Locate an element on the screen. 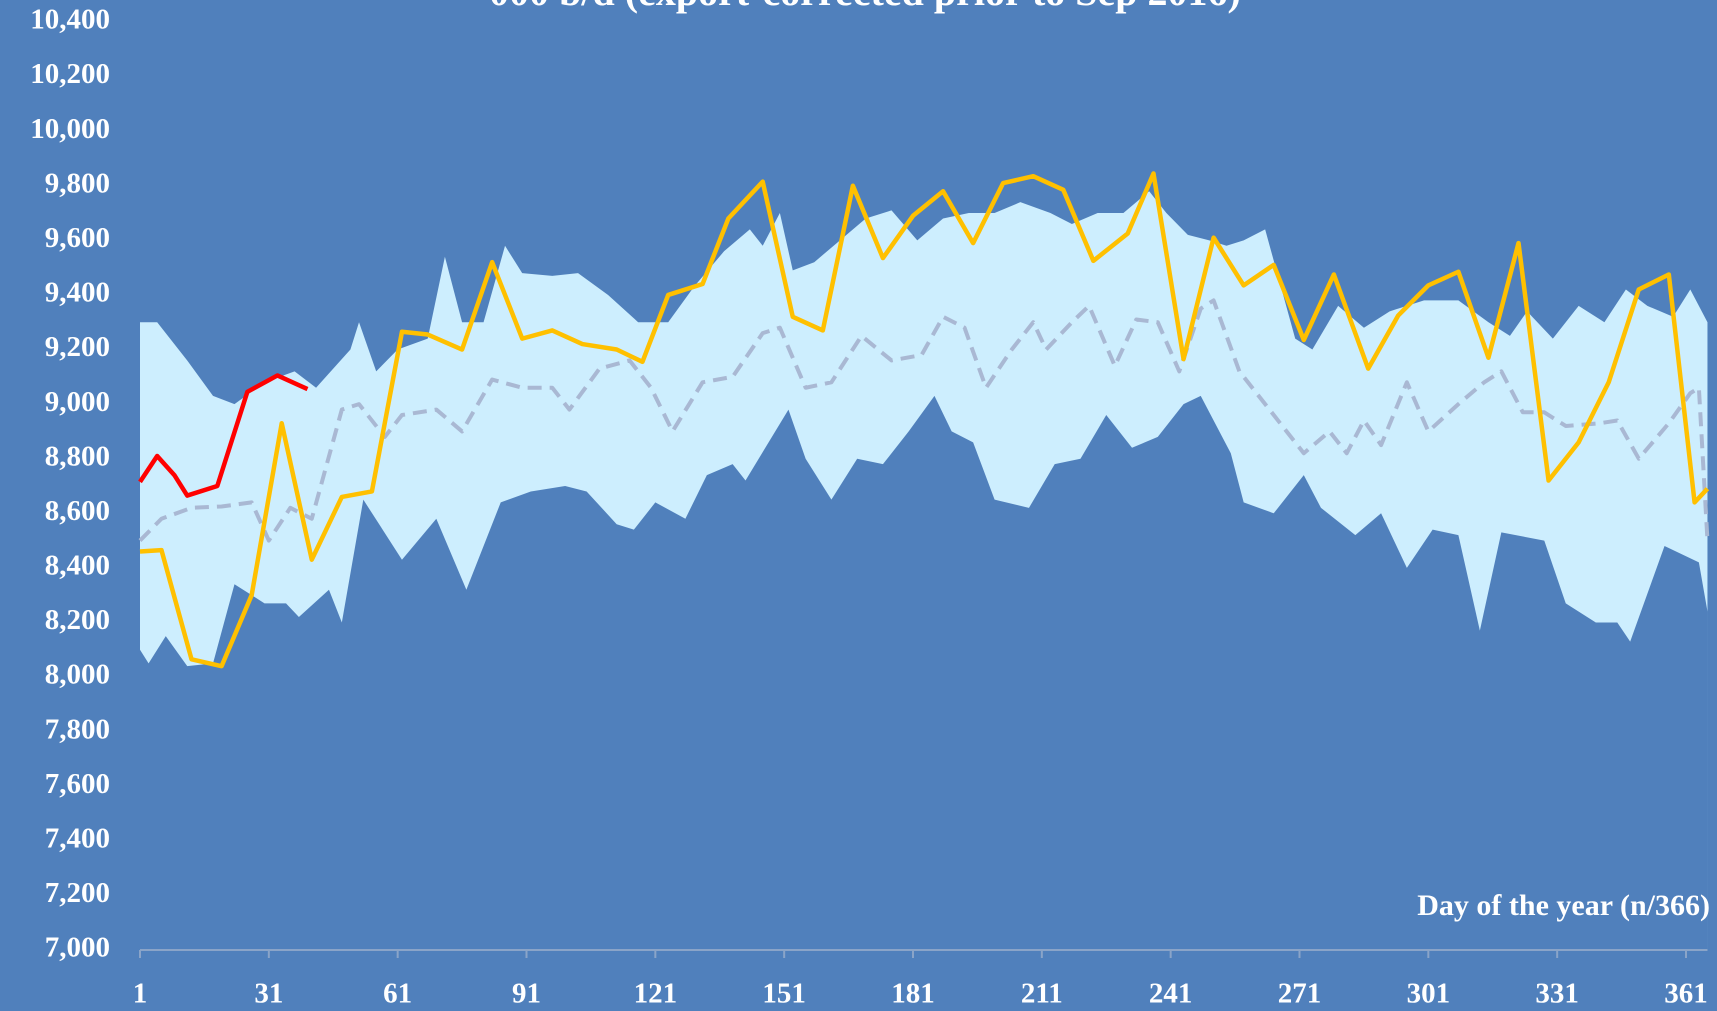  x-tick-label: 361 is located at coordinates (1686, 994).